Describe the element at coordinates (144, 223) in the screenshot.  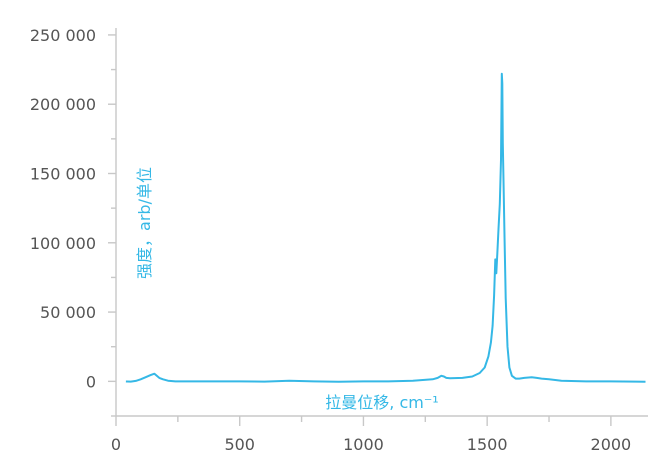
I see `y-axis-title: 强度，arb/单位` at that location.